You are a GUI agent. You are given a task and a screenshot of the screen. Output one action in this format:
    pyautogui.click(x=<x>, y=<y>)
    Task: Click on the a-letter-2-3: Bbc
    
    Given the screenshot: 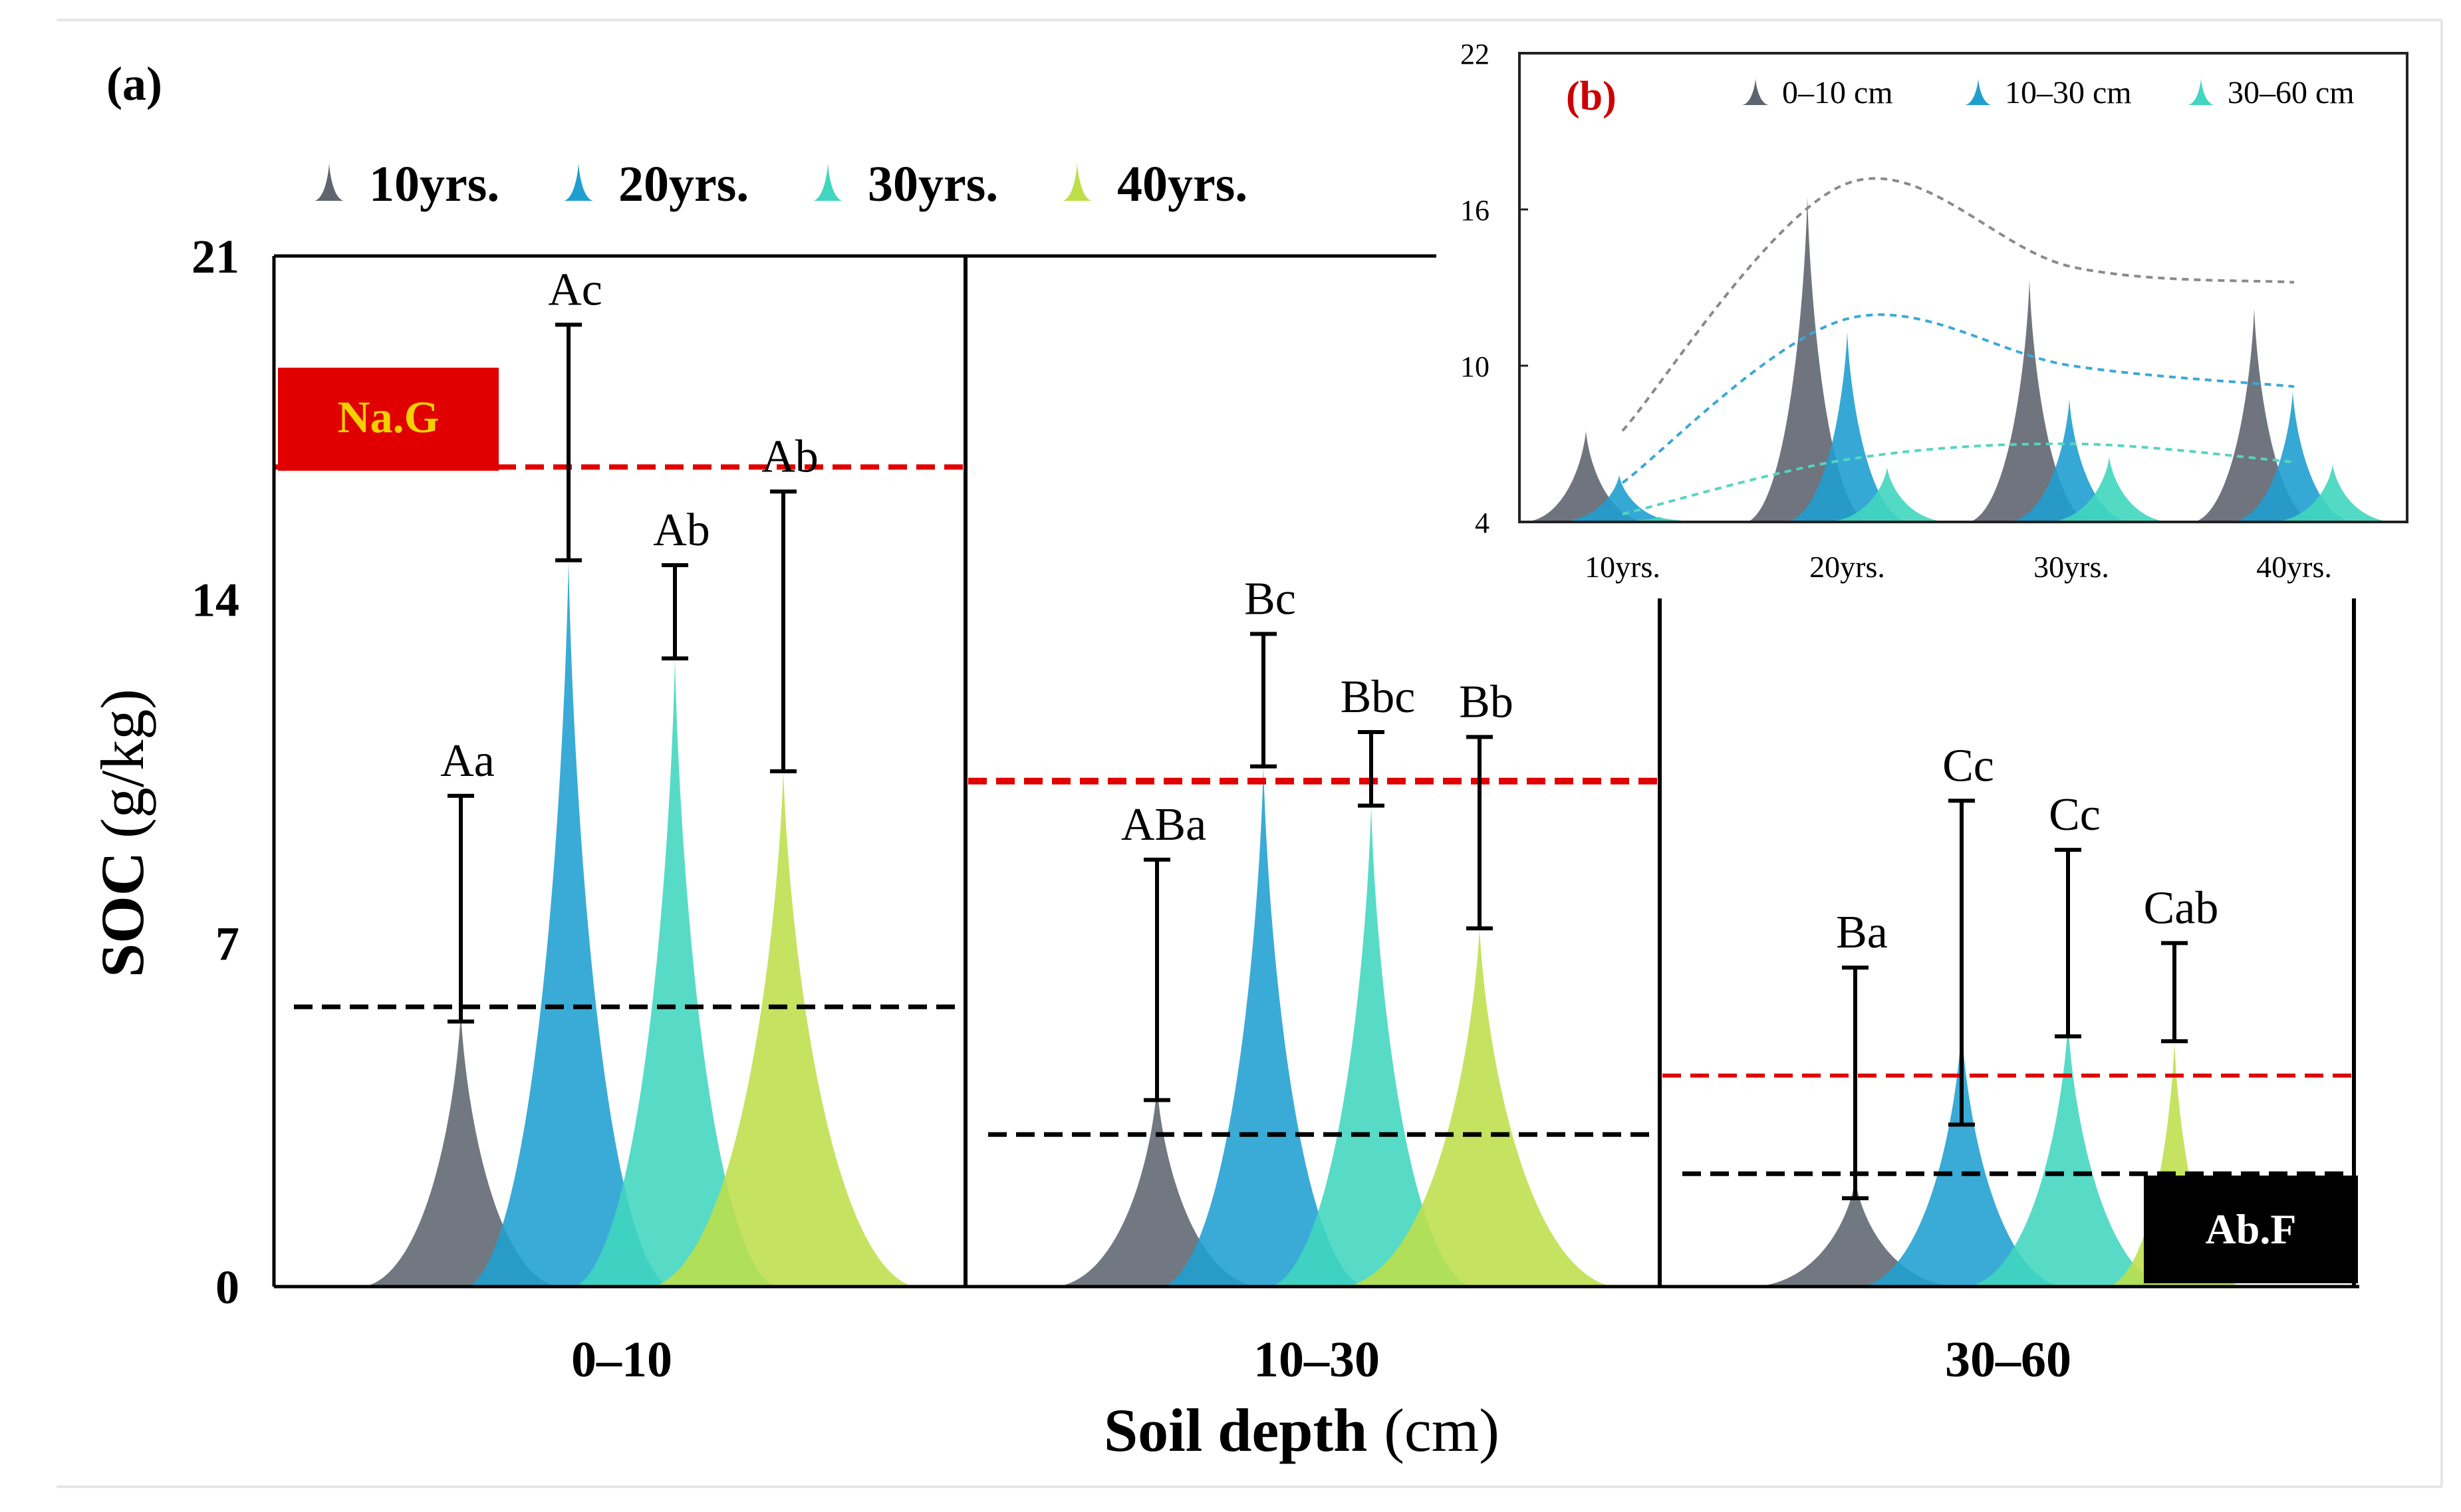 What is the action you would take?
    pyautogui.click(x=1378, y=697)
    